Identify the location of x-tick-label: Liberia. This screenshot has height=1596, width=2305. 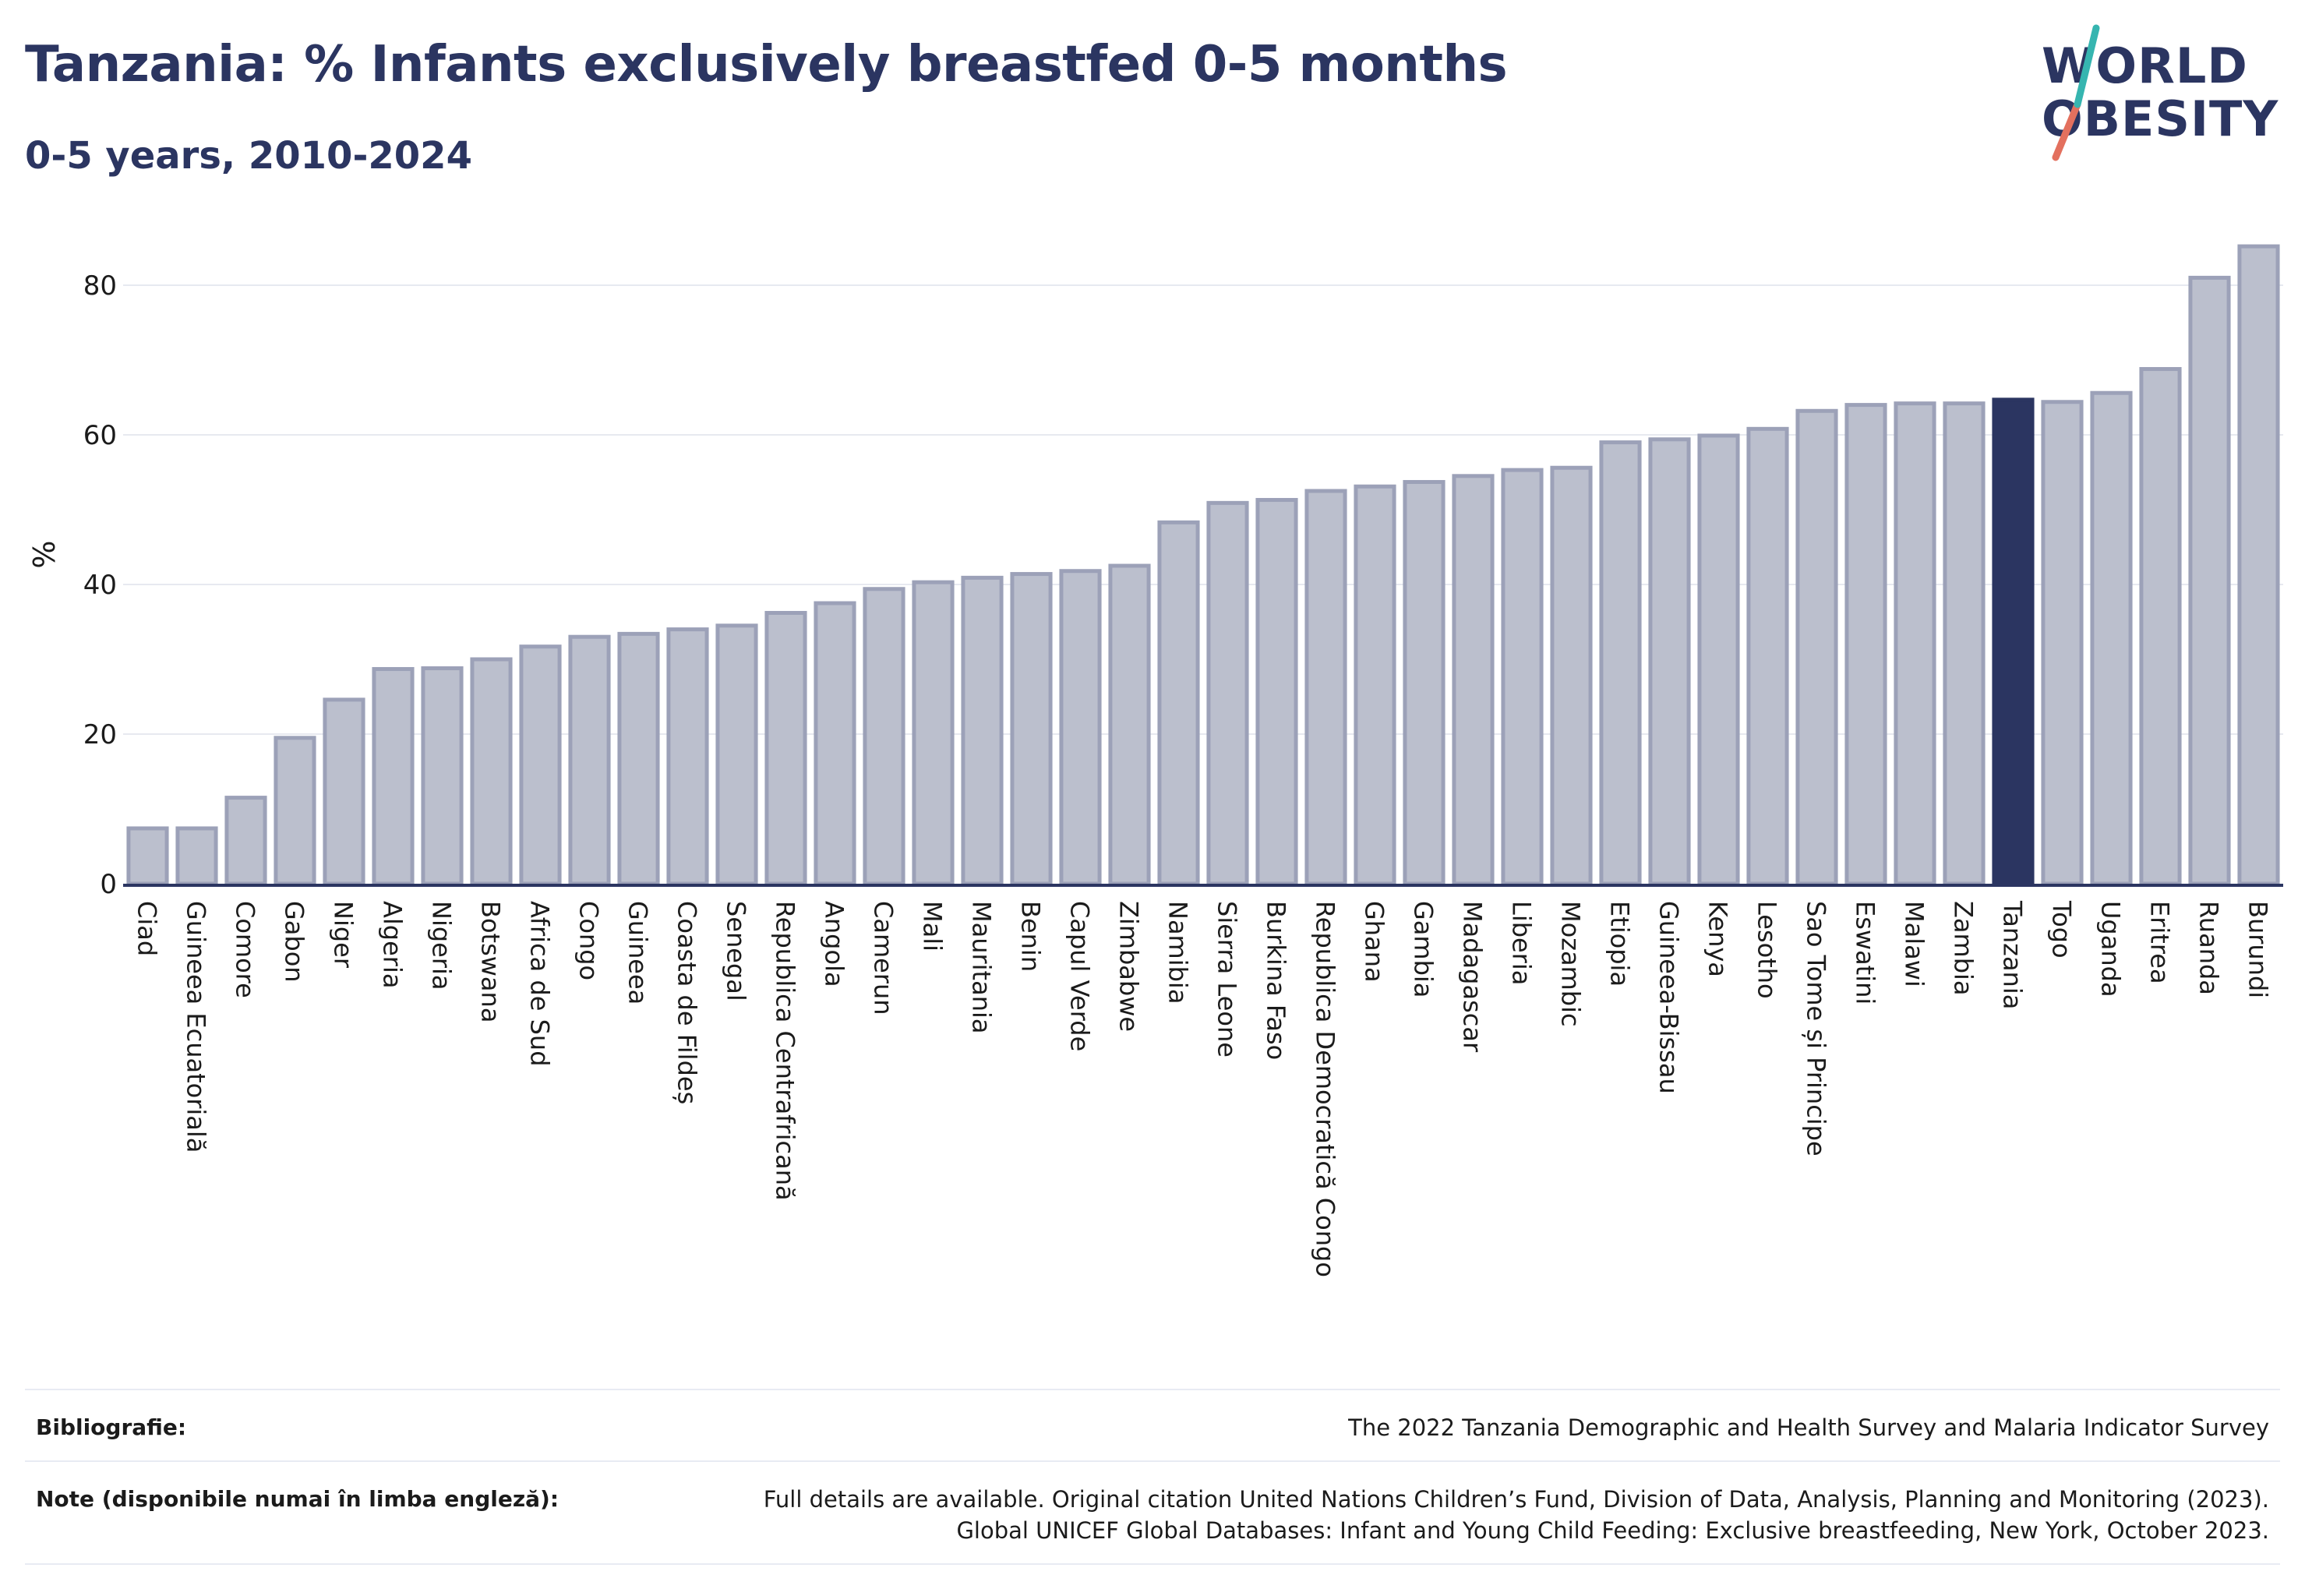
(1522, 943).